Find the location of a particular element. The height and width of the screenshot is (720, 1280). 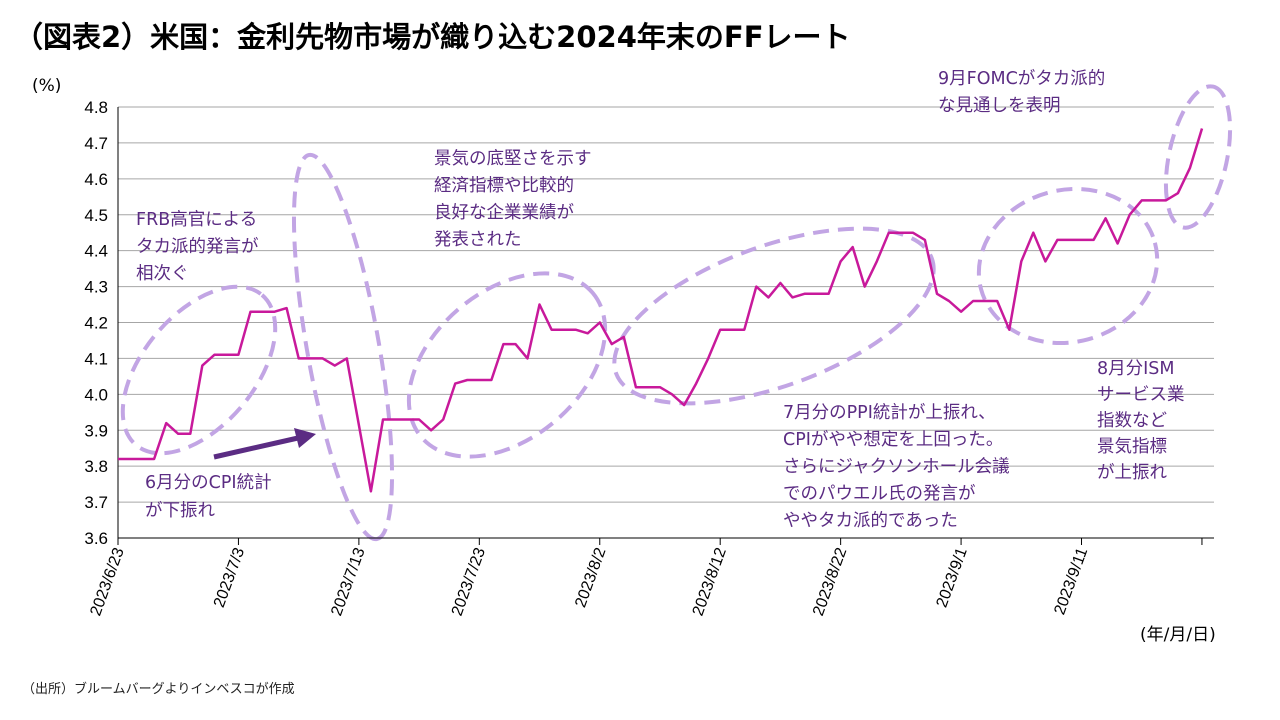

annotation-line: サービス業 is located at coordinates (1141, 395).